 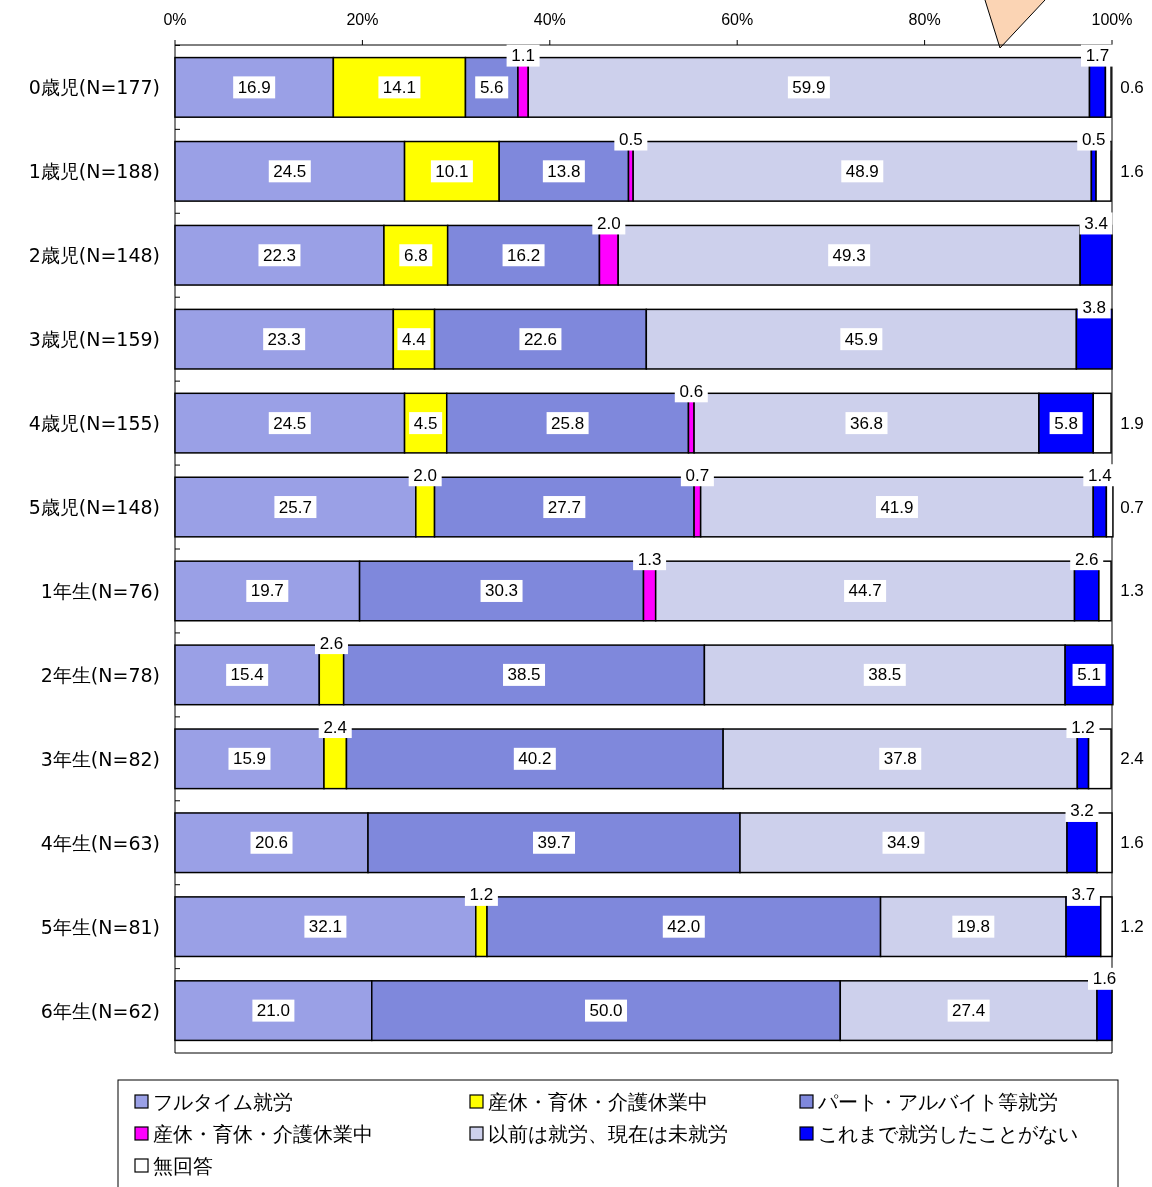 What do you see at coordinates (924, 19) in the screenshot?
I see `x-tick-label: 80%` at bounding box center [924, 19].